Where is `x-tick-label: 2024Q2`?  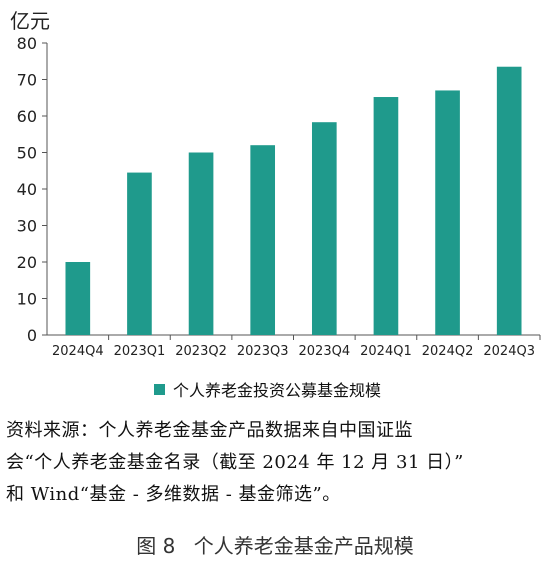
x-tick-label: 2024Q2 is located at coordinates (448, 351).